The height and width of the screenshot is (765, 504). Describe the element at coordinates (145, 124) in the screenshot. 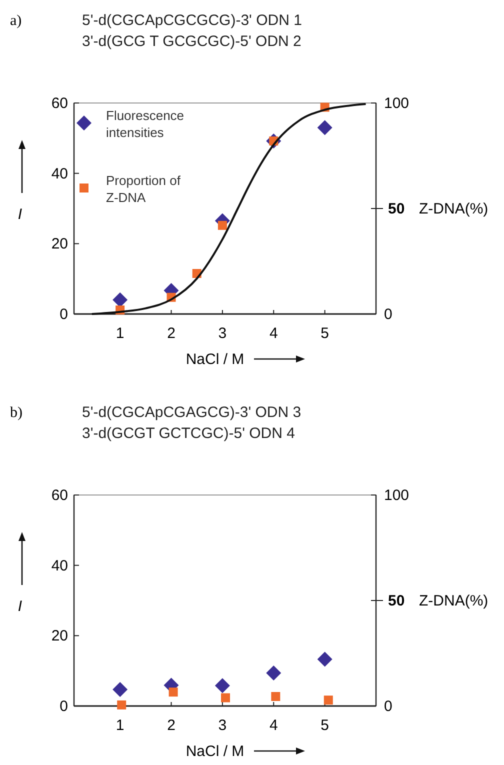

I see `legend-label: Fluorescence intensities` at that location.